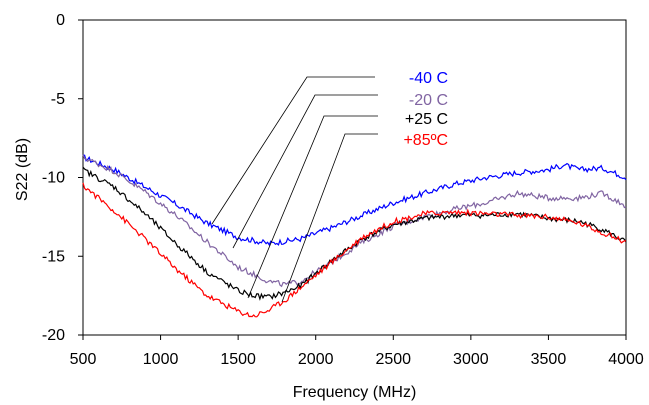  What do you see at coordinates (426, 119) in the screenshot?
I see `series-label: +25 C` at bounding box center [426, 119].